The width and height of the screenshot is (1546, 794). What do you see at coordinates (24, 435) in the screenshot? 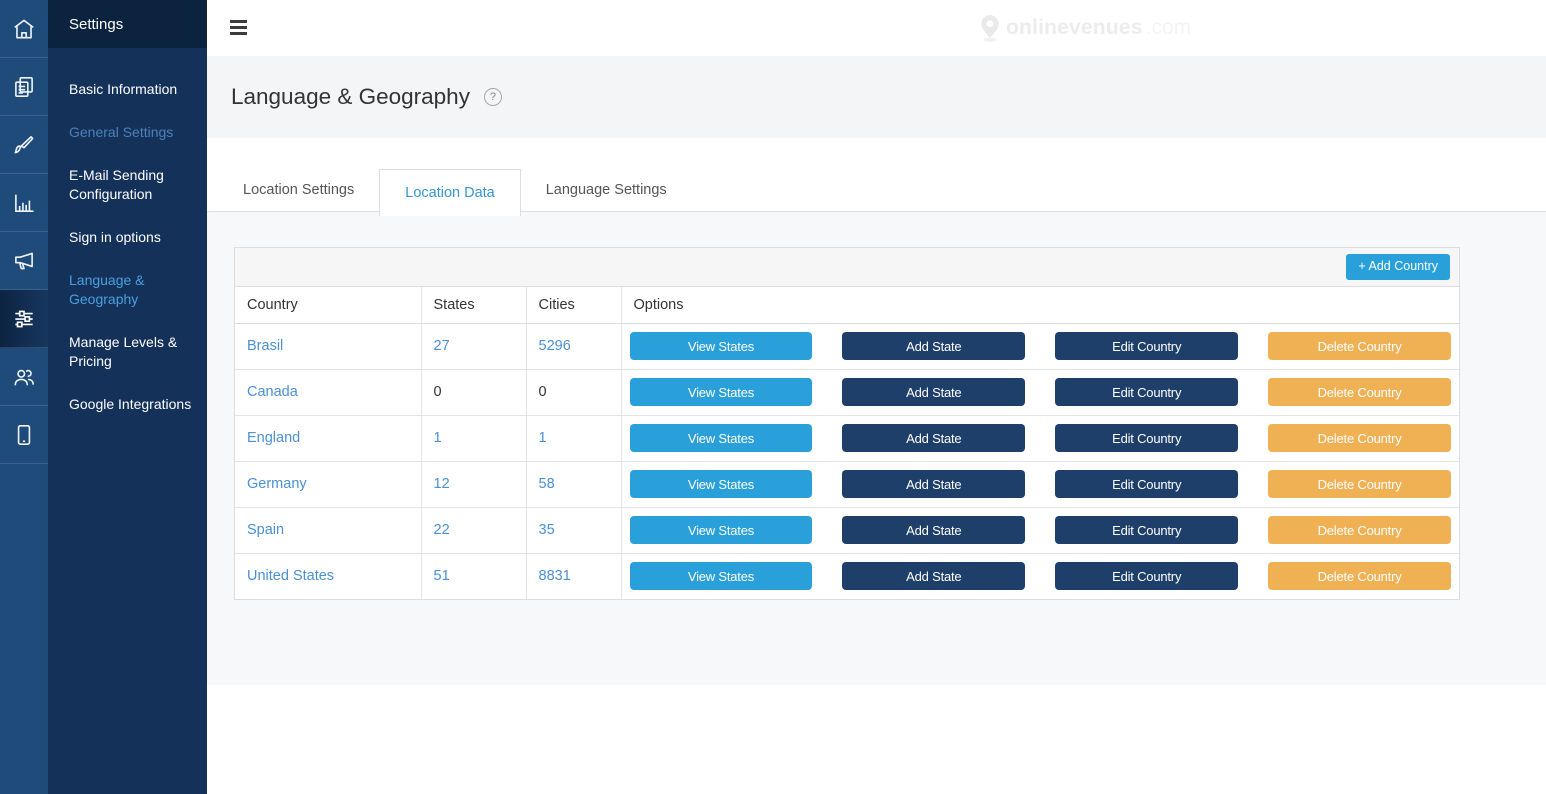
I see `phone-icon` at bounding box center [24, 435].